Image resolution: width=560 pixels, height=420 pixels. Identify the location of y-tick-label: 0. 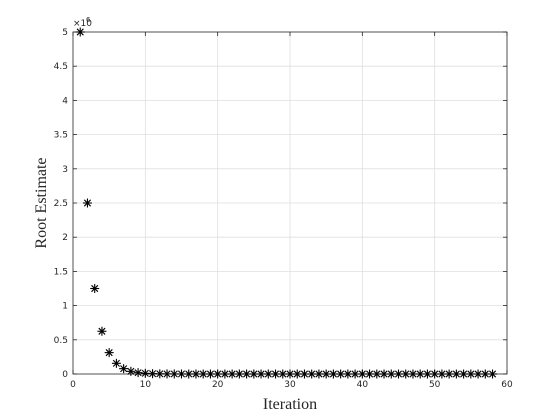
(65, 375).